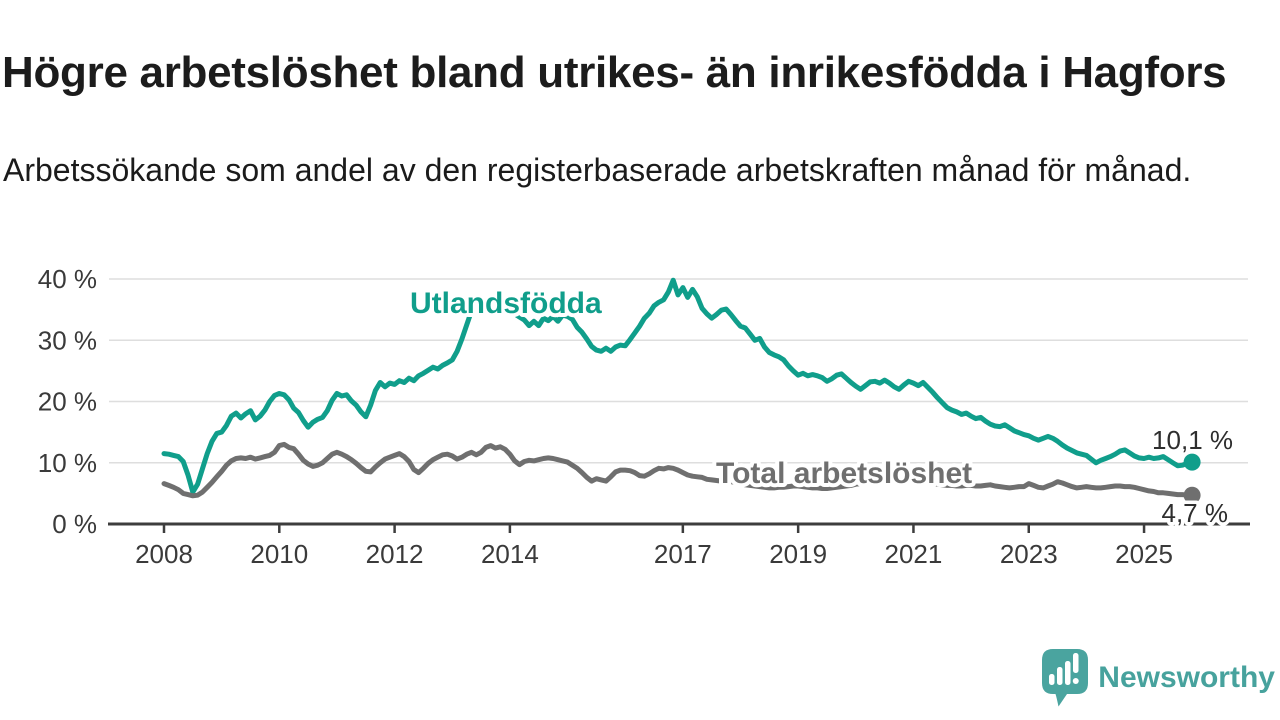 This screenshot has height=720, width=1280. Describe the element at coordinates (1076, 681) in the screenshot. I see `exclamation-dot` at that location.